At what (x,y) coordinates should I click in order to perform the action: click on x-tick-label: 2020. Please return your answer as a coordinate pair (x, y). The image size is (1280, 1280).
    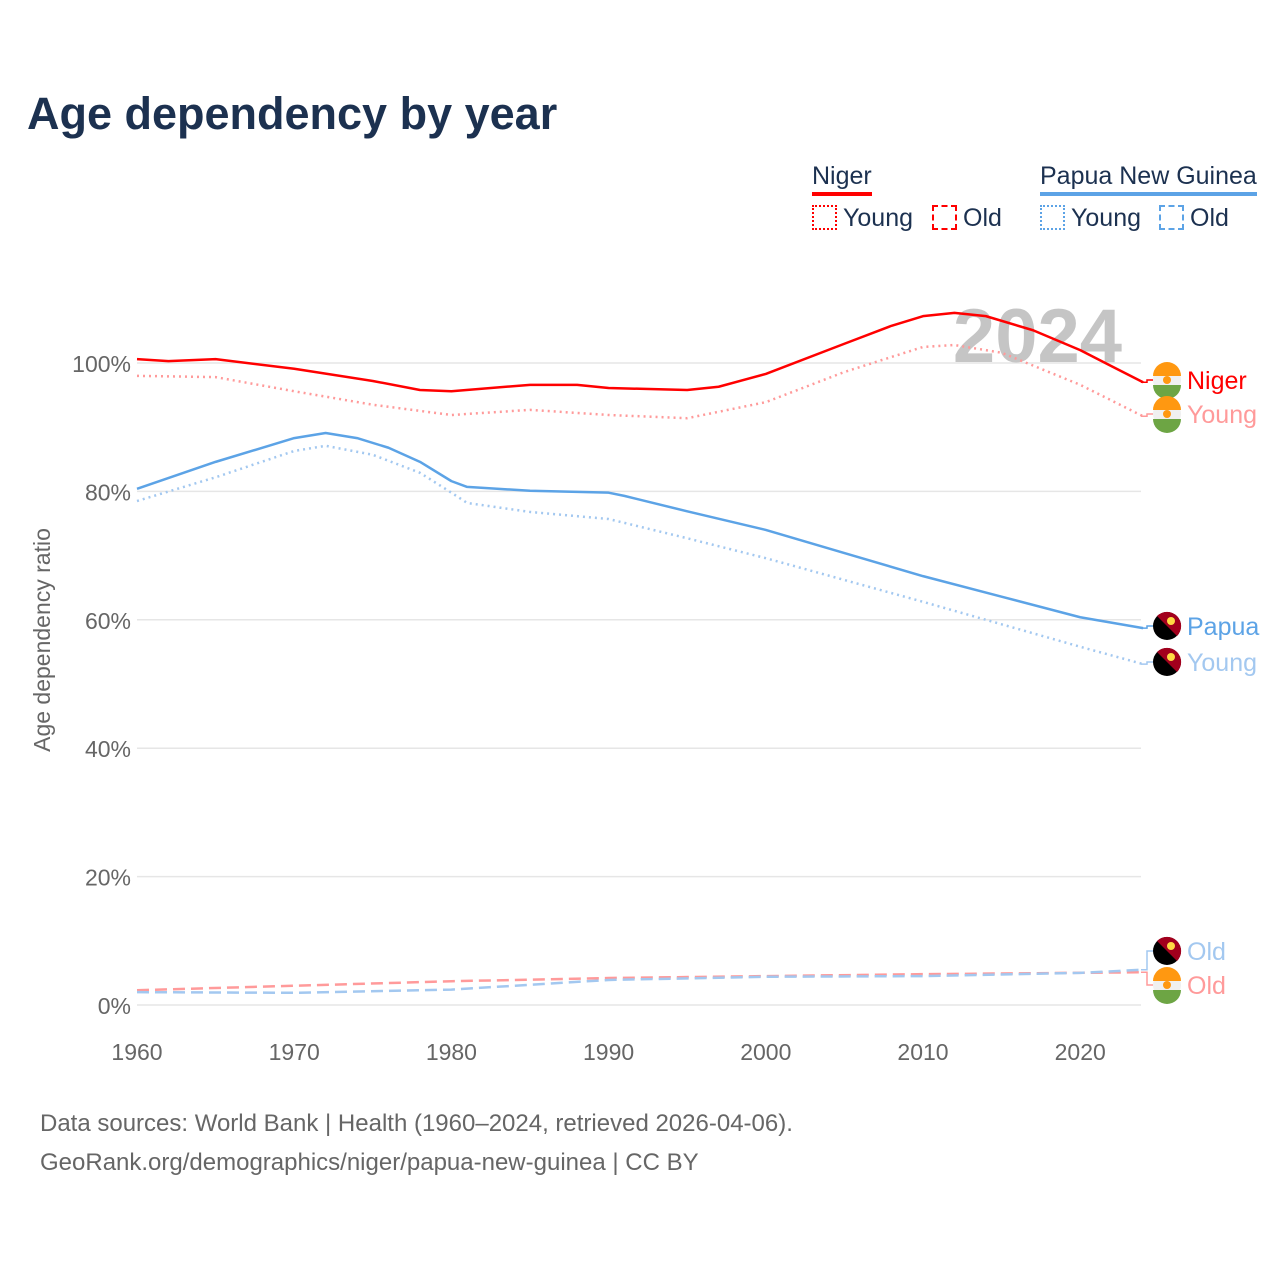
    Looking at the image, I should click on (1080, 1052).